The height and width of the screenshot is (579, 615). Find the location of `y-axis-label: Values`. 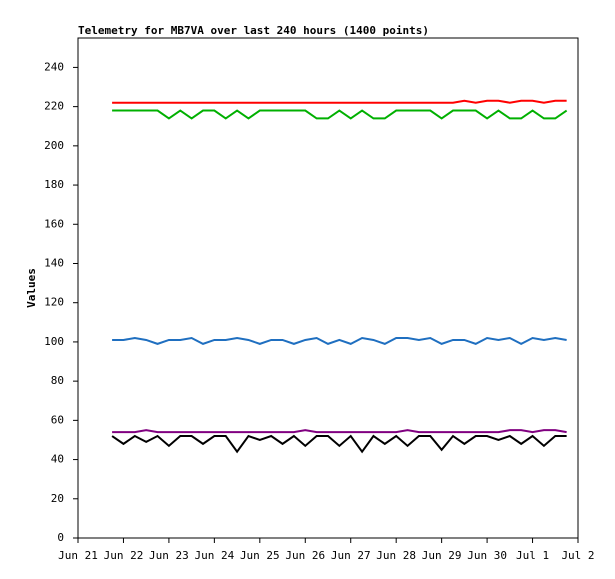

y-axis-label: Values is located at coordinates (31, 288).